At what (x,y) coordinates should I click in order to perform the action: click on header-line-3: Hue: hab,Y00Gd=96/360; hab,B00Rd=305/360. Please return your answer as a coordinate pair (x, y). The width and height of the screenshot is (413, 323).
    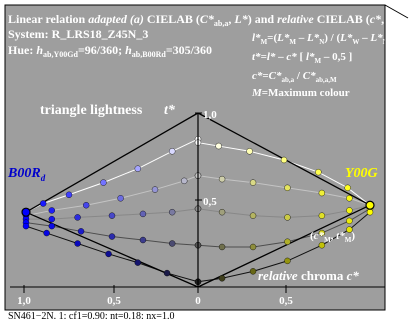
    Looking at the image, I should click on (110, 51).